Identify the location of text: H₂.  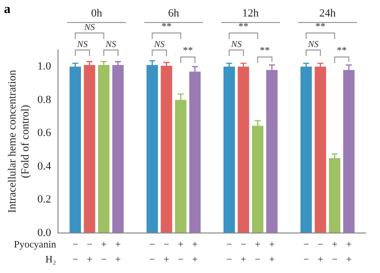
(50, 260).